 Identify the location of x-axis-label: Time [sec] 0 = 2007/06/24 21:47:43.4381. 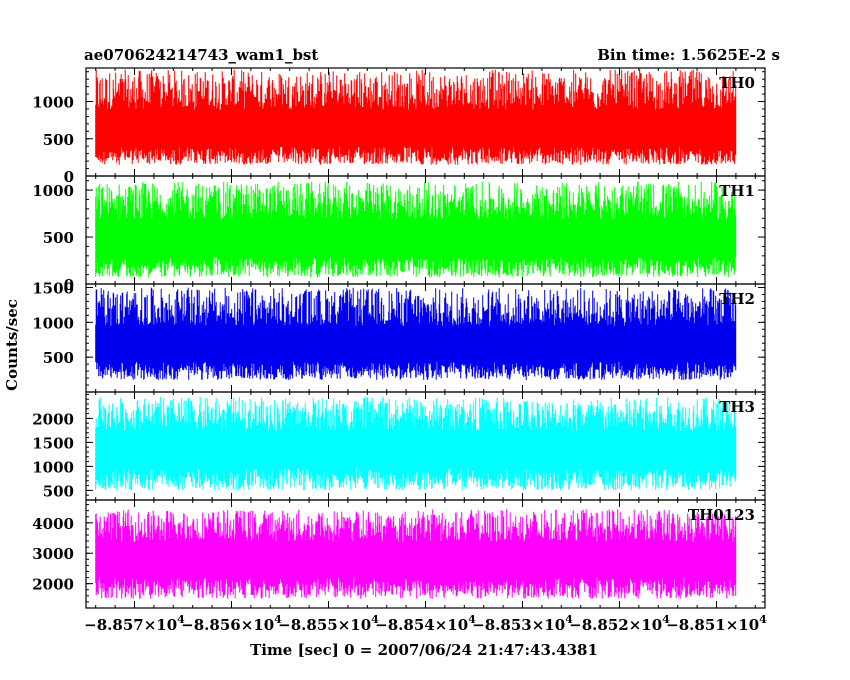
(424, 650).